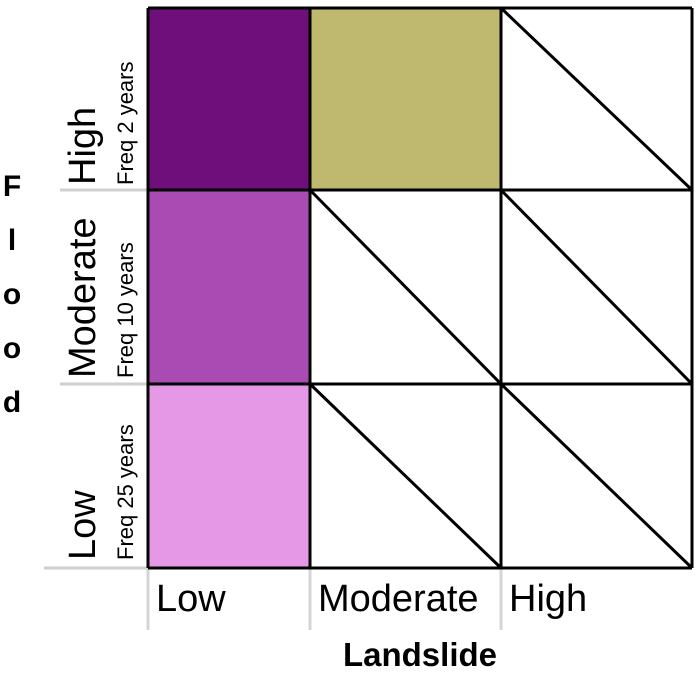 Image resolution: width=700 pixels, height=681 pixels. Describe the element at coordinates (548, 599) in the screenshot. I see `column-label-high: High` at that location.